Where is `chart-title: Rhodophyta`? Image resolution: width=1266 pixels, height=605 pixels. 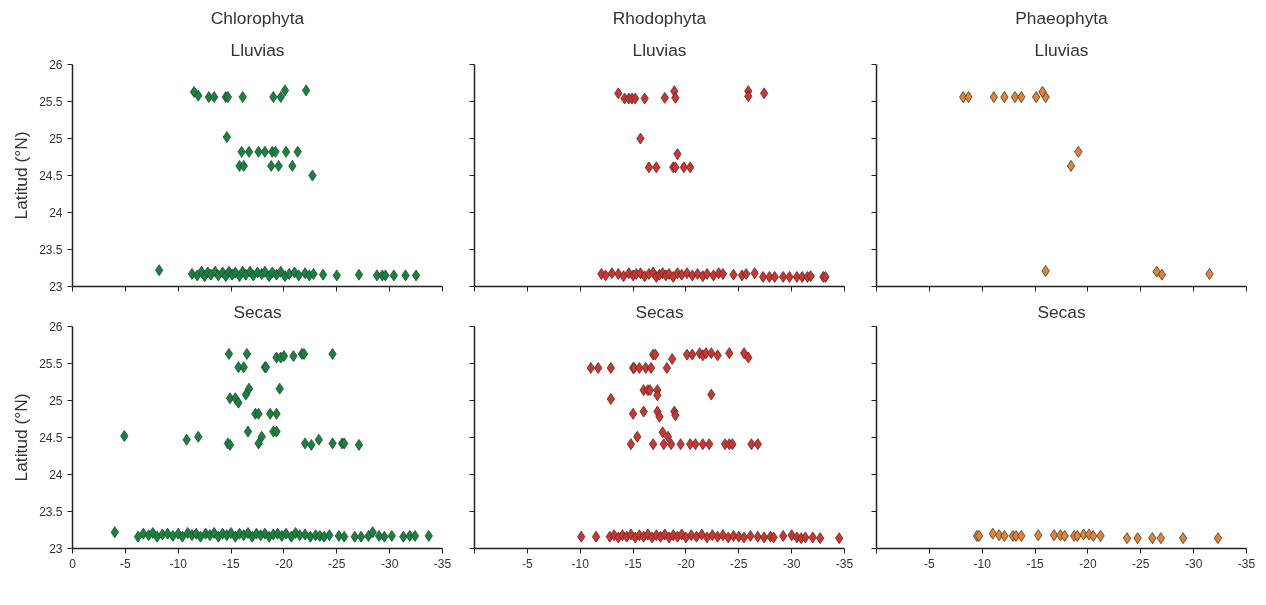
chart-title: Rhodophyta is located at coordinates (659, 17).